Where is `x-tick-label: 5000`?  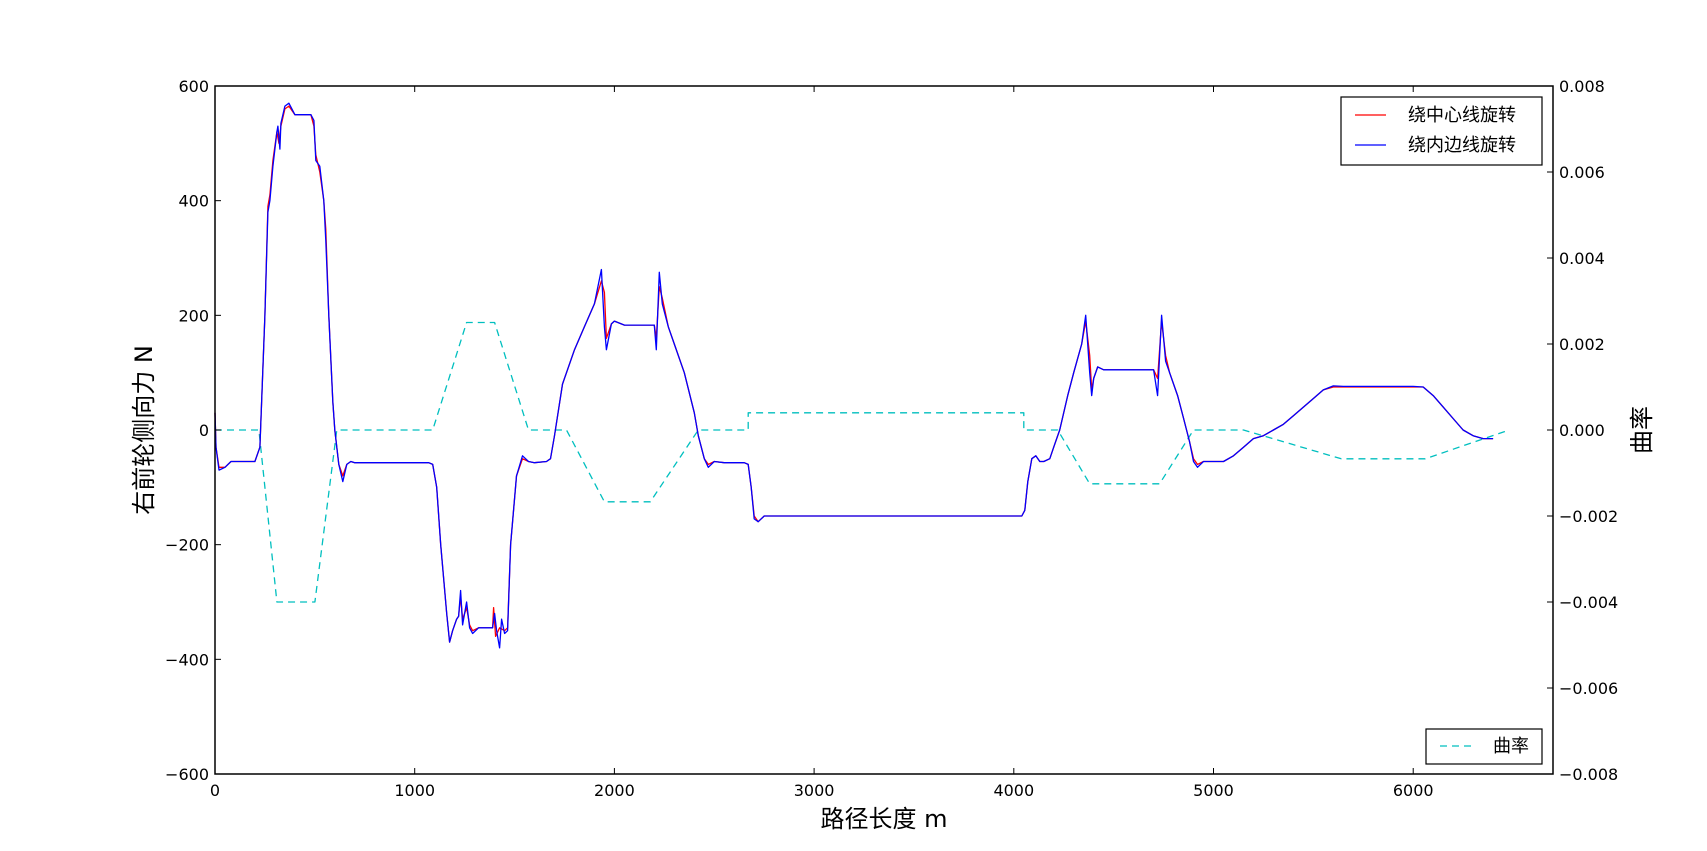
x-tick-label: 5000 is located at coordinates (1213, 790).